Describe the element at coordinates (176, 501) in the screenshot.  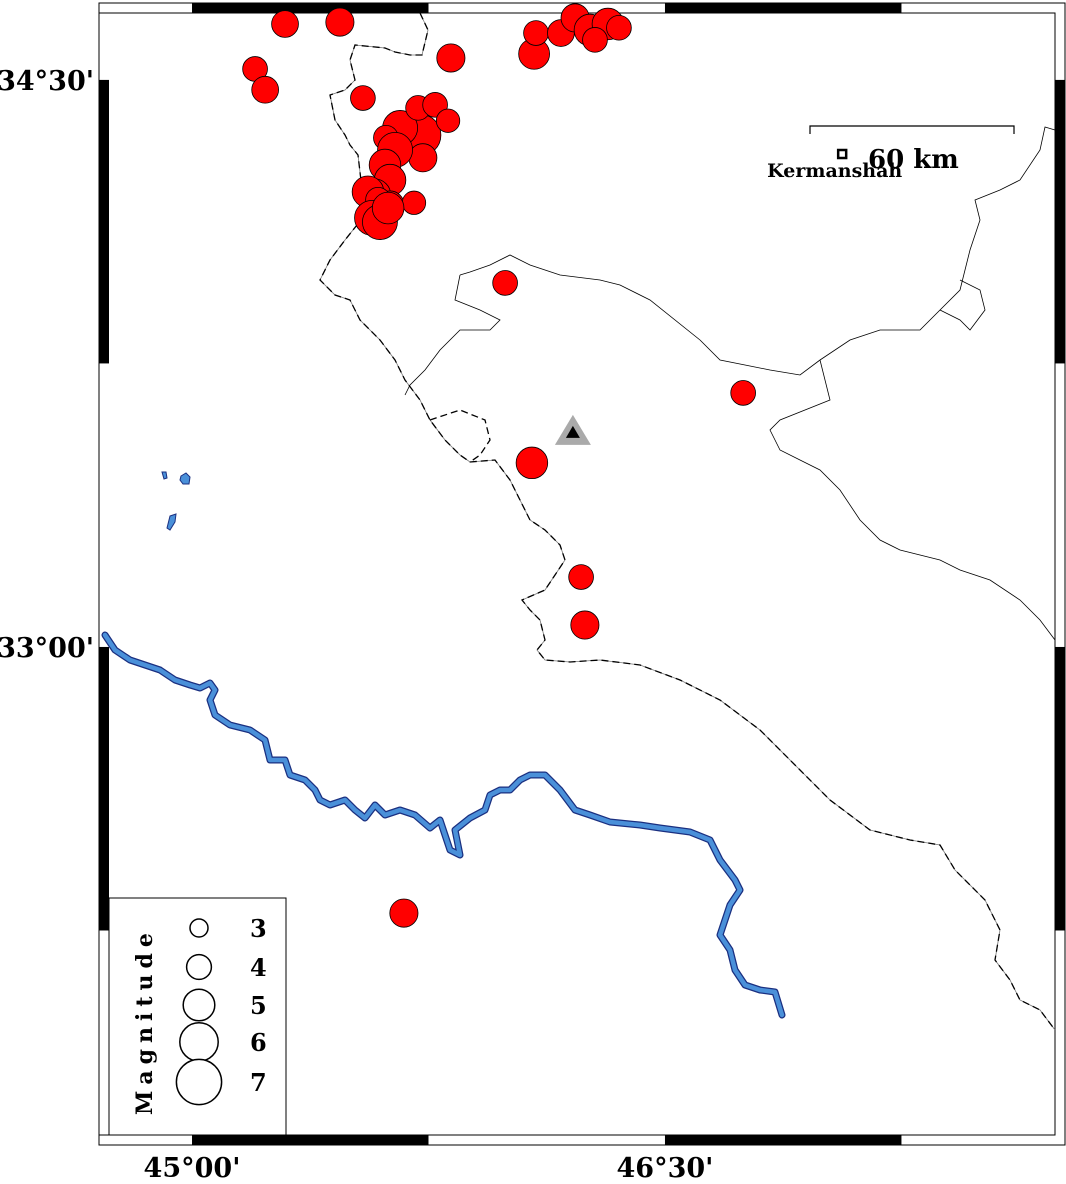
I see `lakes` at that location.